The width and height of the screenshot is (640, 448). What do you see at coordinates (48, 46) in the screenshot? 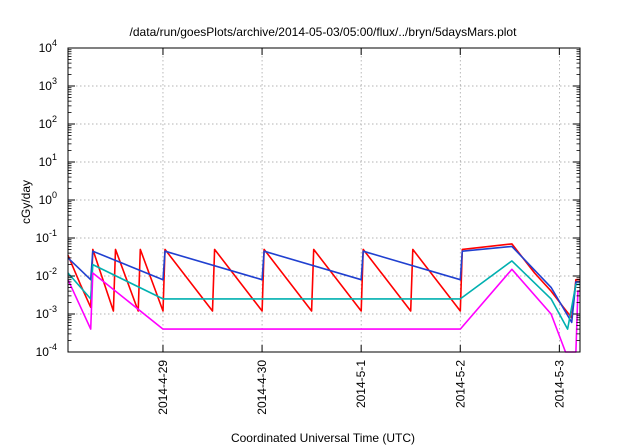
I see `y-tick-label: 10⁴` at bounding box center [48, 46].